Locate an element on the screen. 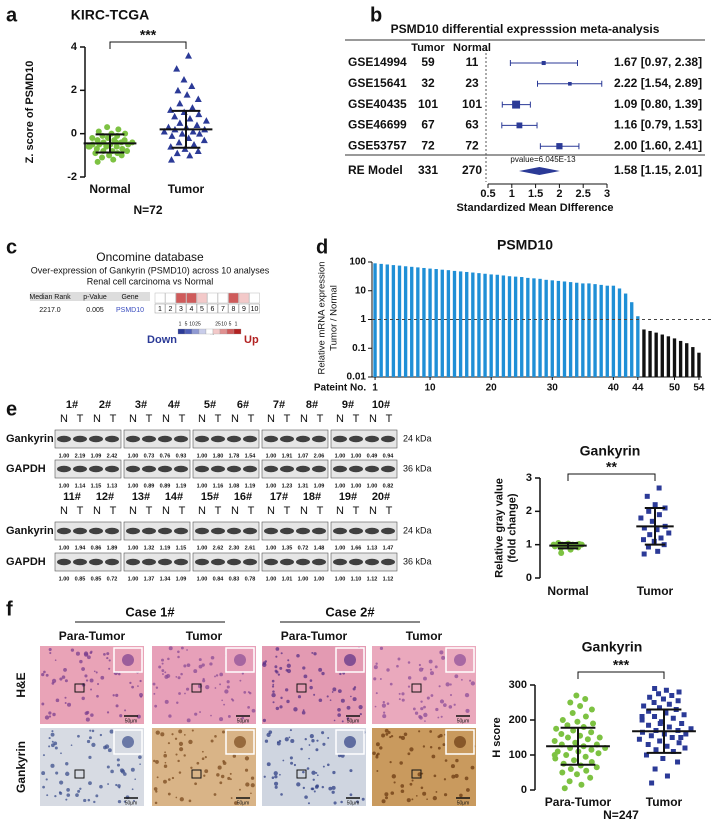 The image size is (718, 822). quant-label: 1.37 is located at coordinates (149, 579).